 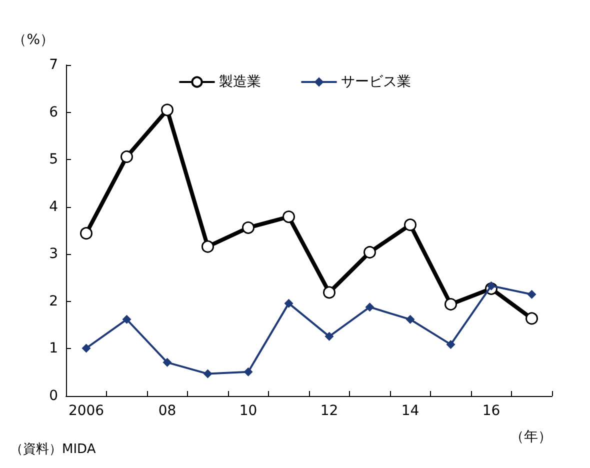 What do you see at coordinates (376, 82) in the screenshot?
I see `legend-label: サービス業` at bounding box center [376, 82].